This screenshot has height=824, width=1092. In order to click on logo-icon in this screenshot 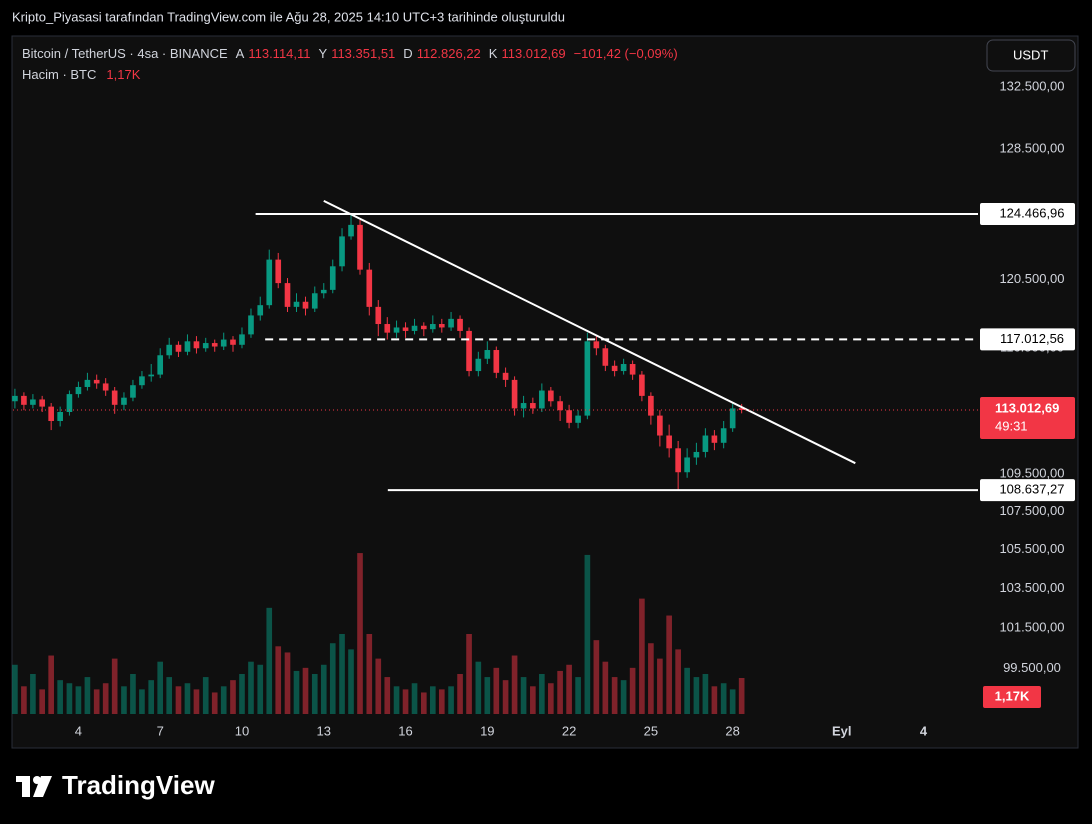, I will do `click(34, 786)`.